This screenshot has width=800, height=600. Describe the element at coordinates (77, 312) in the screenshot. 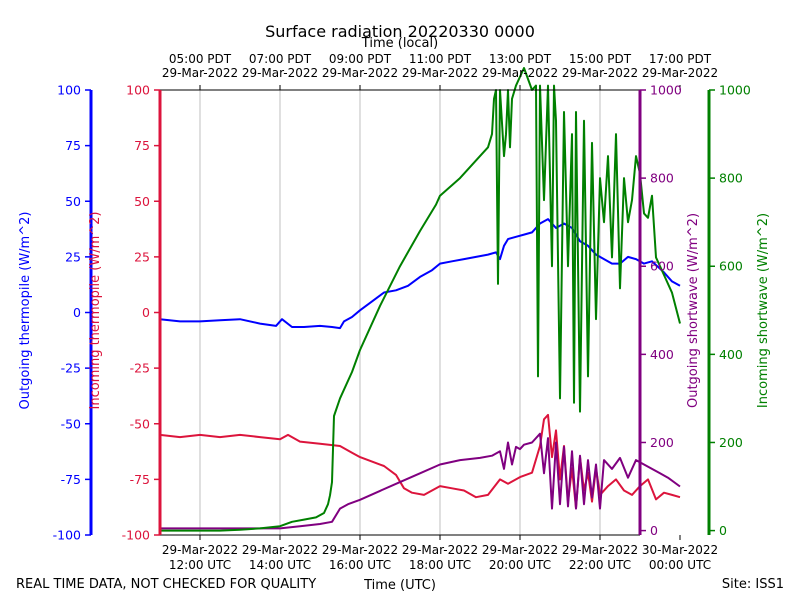

I see `axis-tick-label-out-thermo: 0` at that location.